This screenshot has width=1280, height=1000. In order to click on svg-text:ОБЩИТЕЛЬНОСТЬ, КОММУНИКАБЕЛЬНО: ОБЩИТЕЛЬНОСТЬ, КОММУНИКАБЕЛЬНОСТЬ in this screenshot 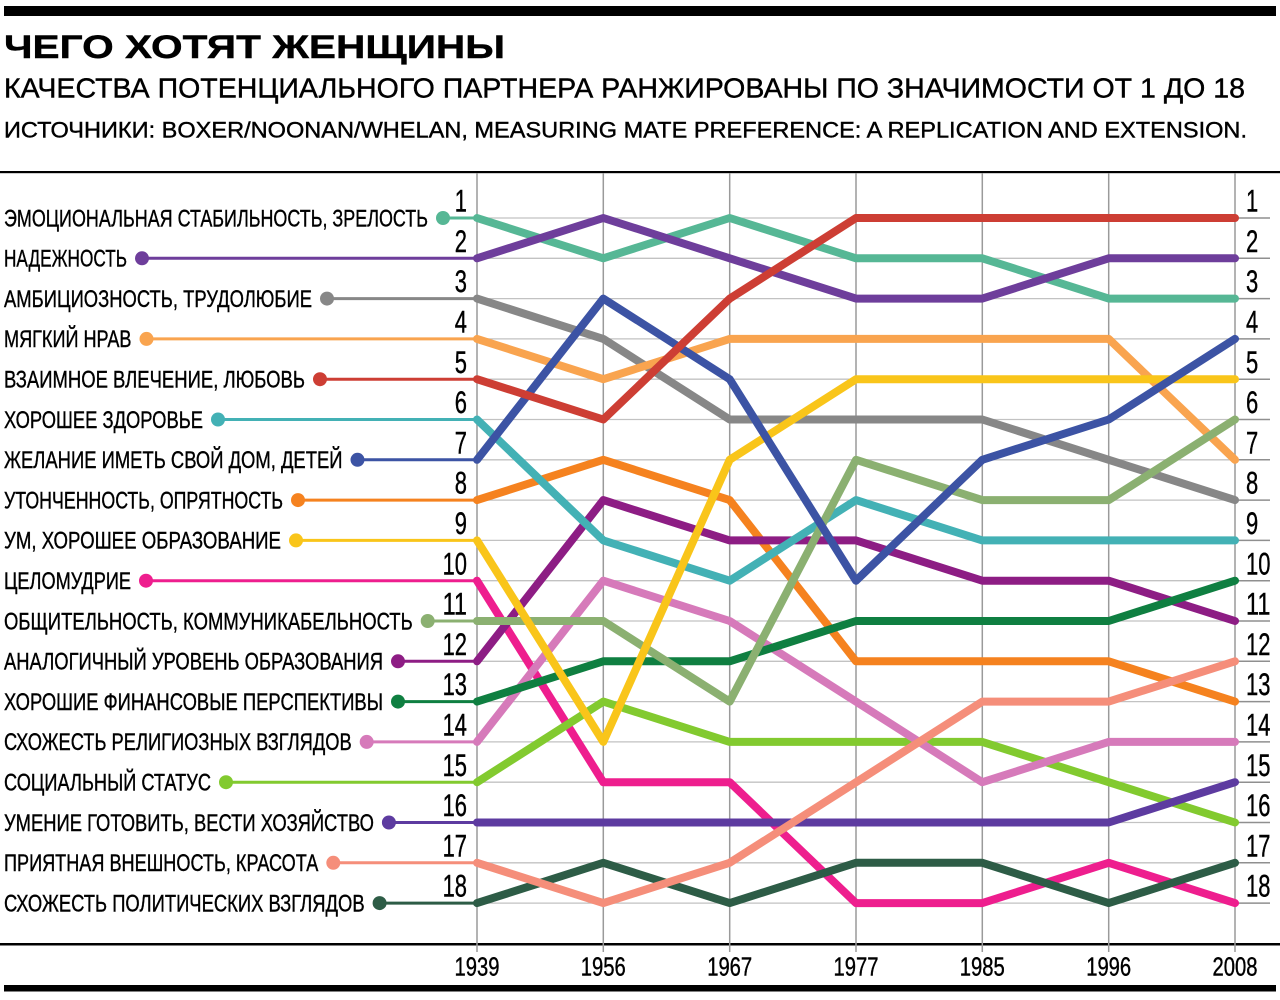, I will do `click(208, 621)`.